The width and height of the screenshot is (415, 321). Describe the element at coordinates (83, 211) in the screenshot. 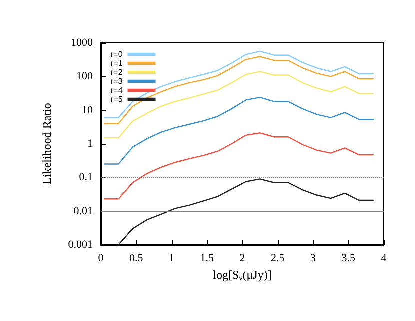

I see `y-tick-label: 0.01` at that location.